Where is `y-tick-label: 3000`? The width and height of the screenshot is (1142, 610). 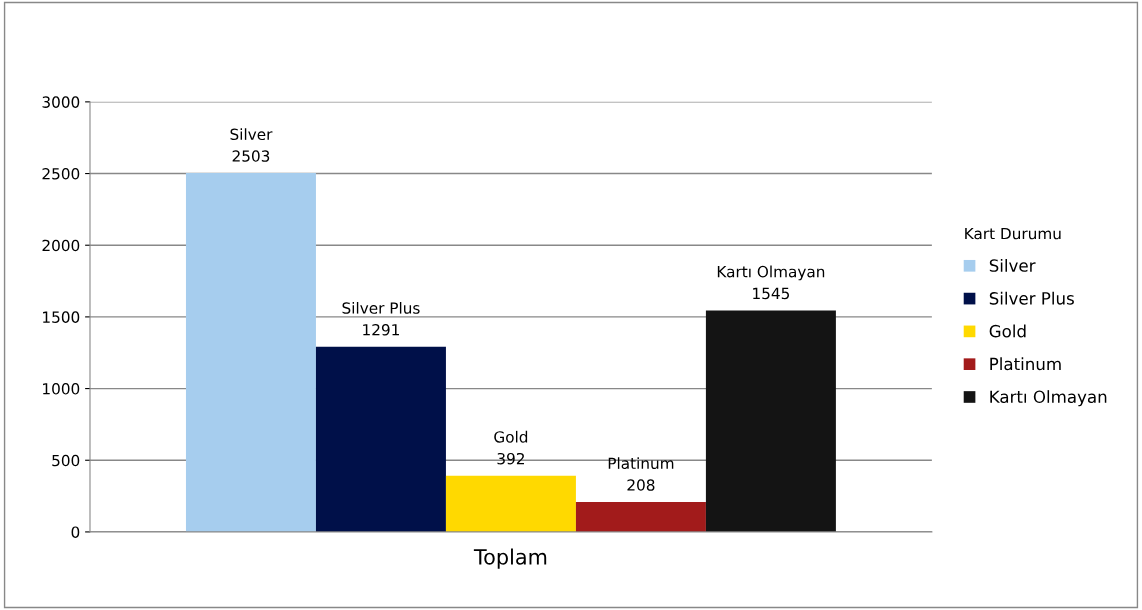
y-tick-label: 3000 is located at coordinates (61, 102).